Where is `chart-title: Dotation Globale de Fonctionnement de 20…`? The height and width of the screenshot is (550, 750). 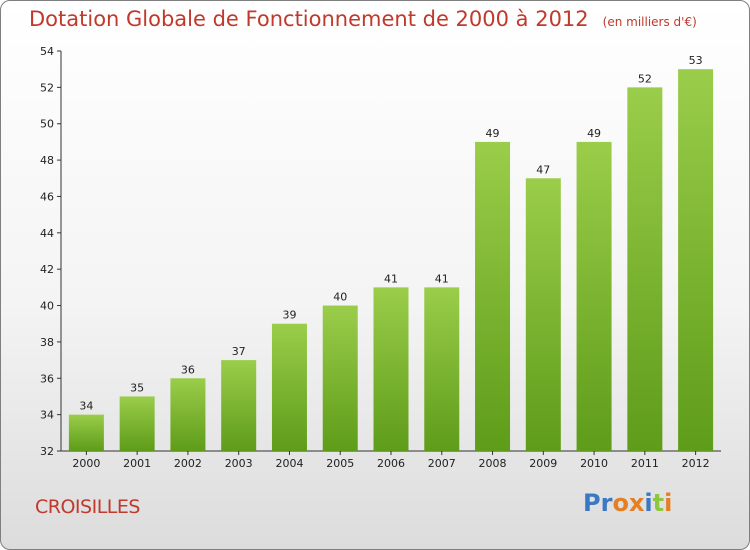
chart-title: Dotation Globale de Fonctionnement de 20… is located at coordinates (363, 19).